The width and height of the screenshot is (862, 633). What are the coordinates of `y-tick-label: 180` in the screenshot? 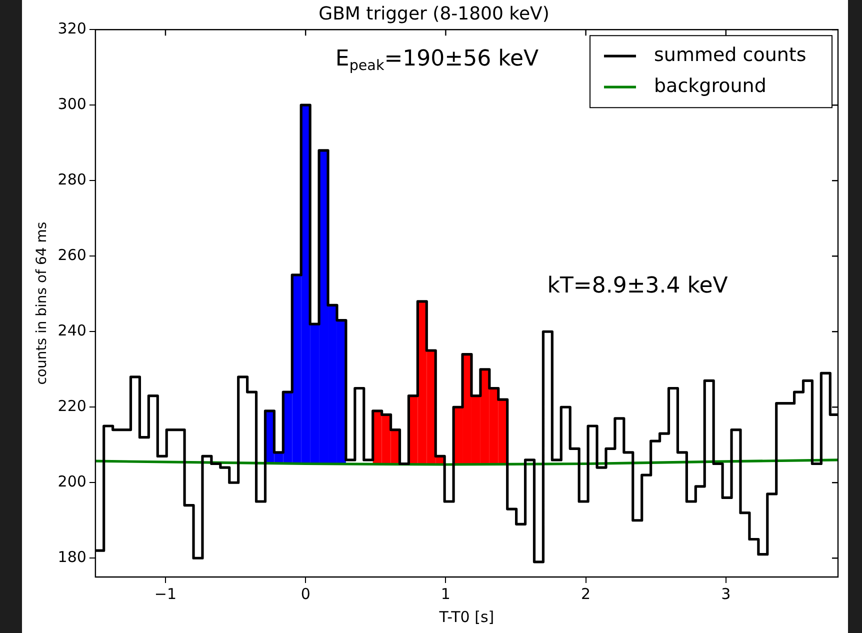 It's located at (72, 557).